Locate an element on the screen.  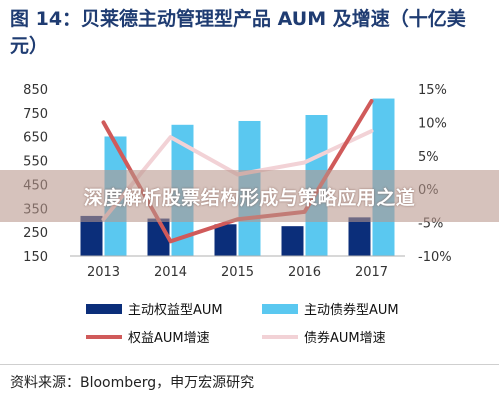
legend-label: 主动权益型AUM is located at coordinates (175, 310).